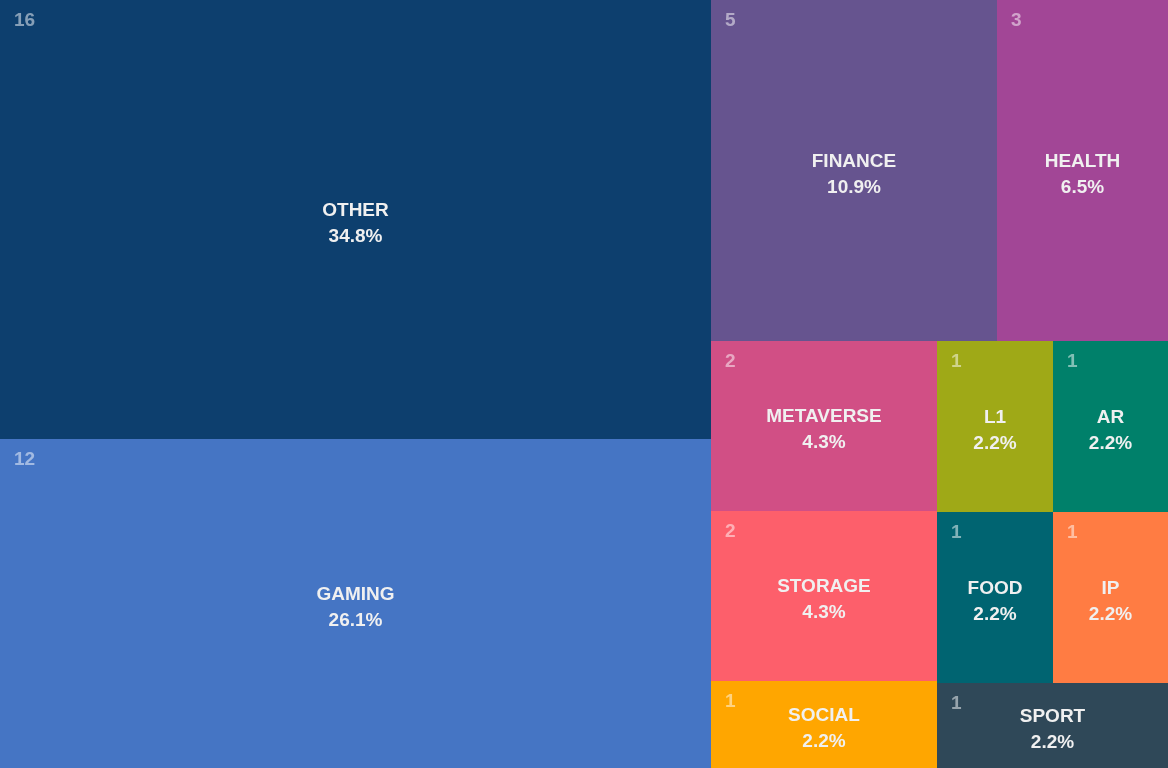 The image size is (1168, 768). I want to click on data-label: 10.9%, so click(854, 186).